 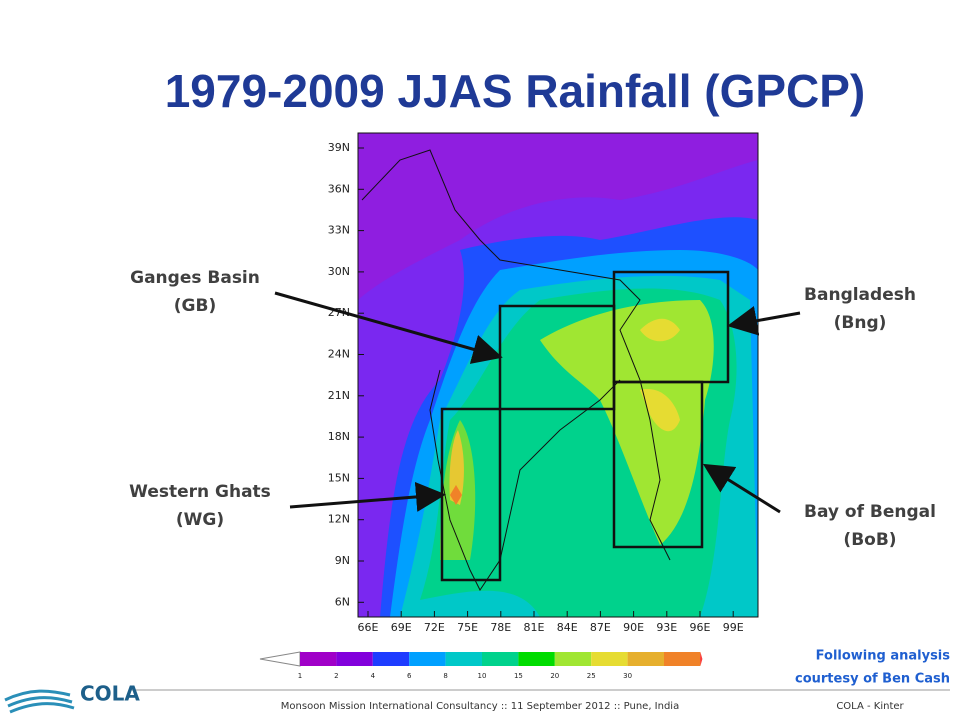 What do you see at coordinates (860, 323) in the screenshot?
I see `region-abbr: (Bng)` at bounding box center [860, 323].